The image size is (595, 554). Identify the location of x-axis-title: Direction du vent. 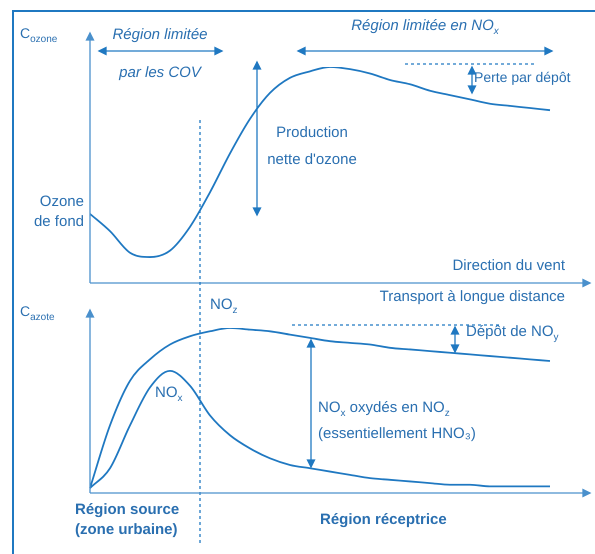
(508, 266).